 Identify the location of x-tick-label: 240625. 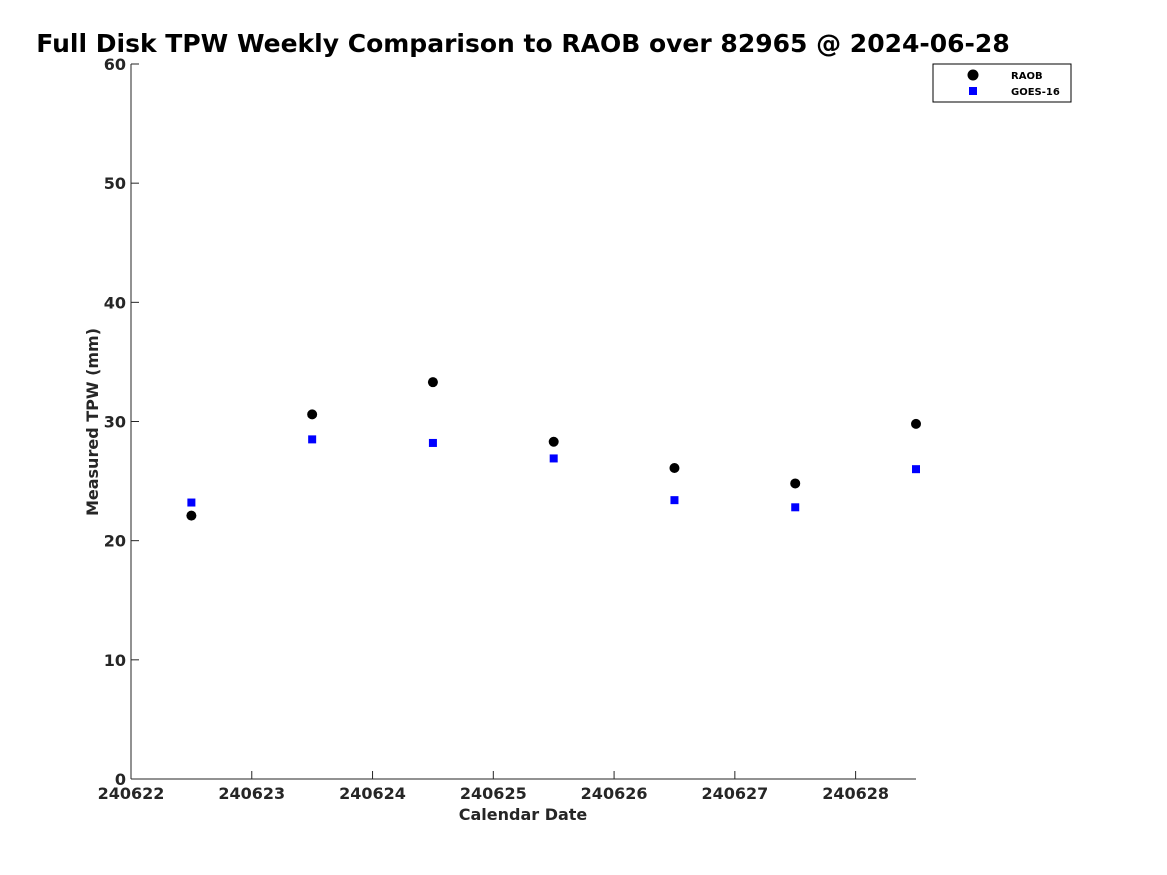
(493, 793).